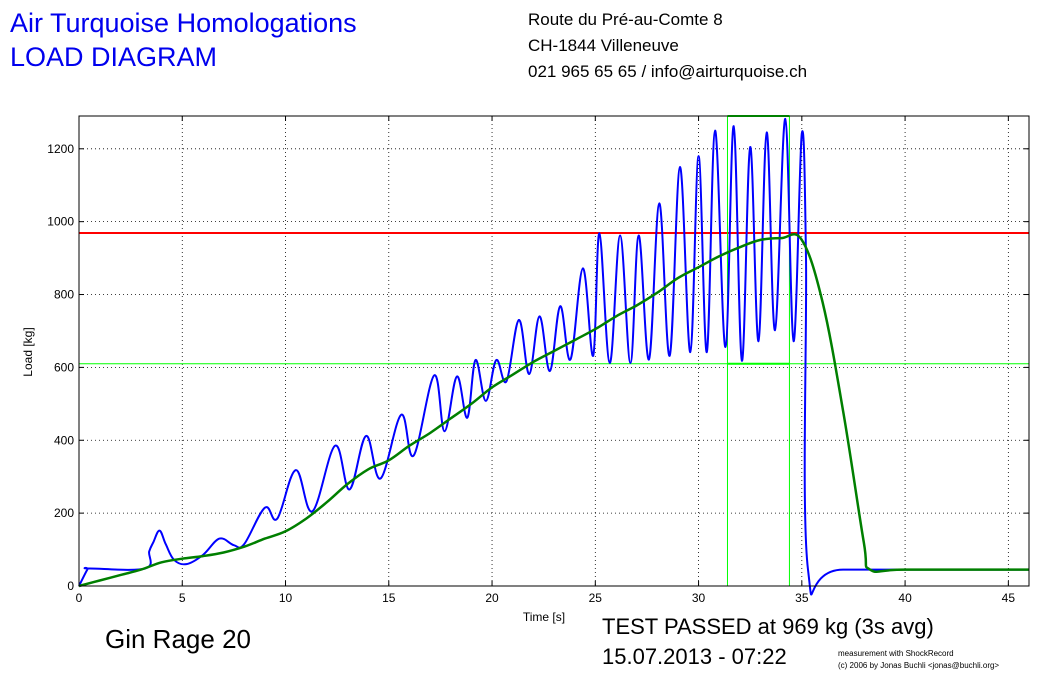 This screenshot has width=1055, height=674. I want to click on report-subtitle: LOAD DIAGRAM, so click(114, 57).